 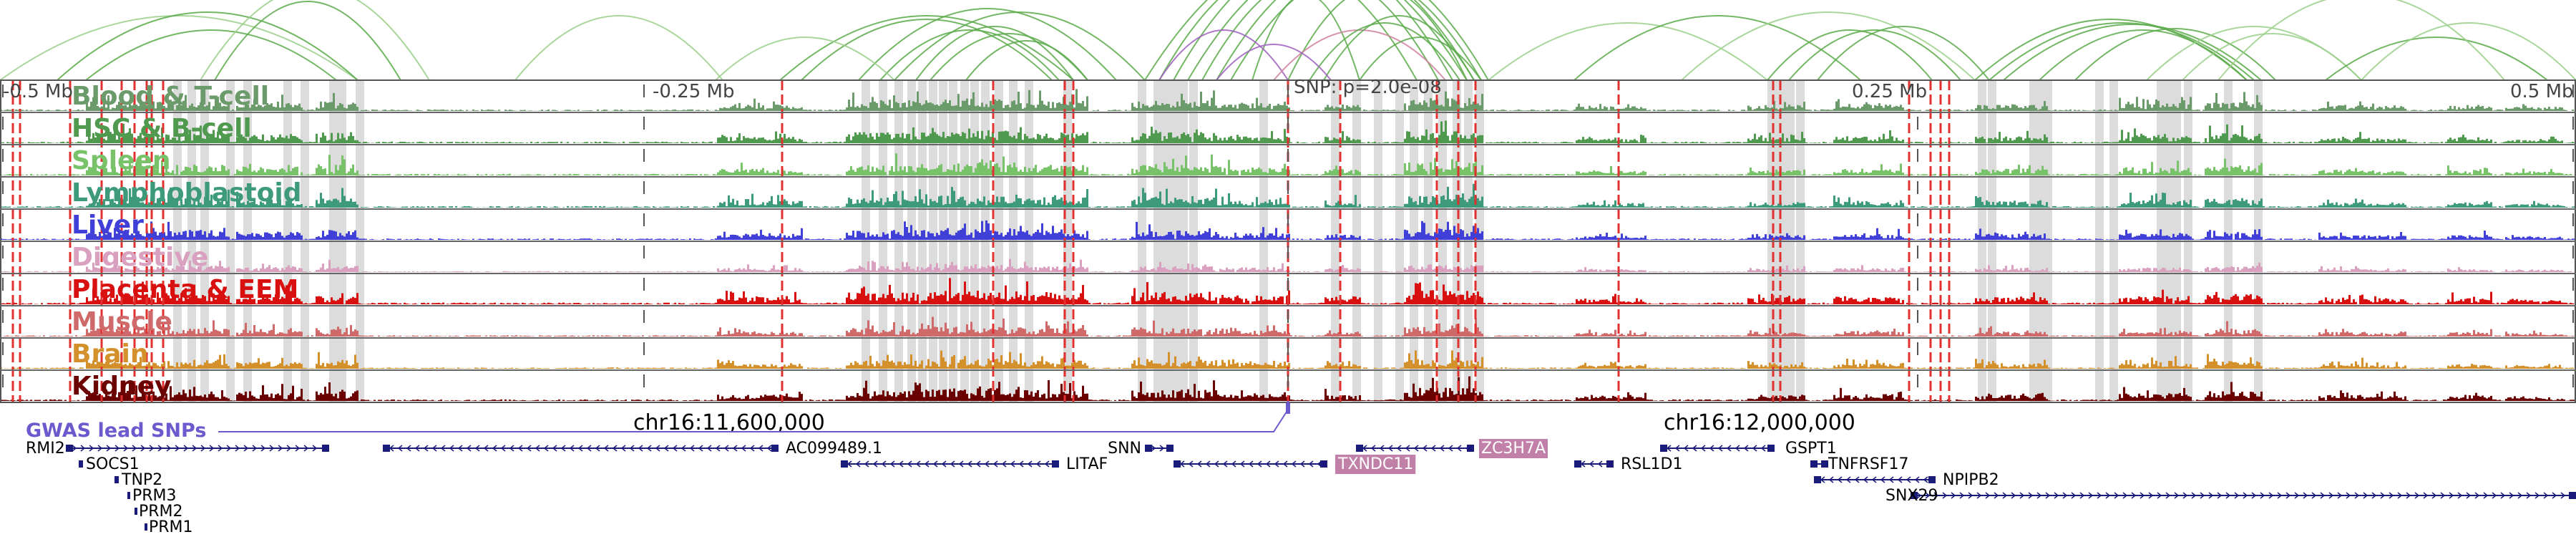 I want to click on gene: SNN, so click(x=1141, y=449).